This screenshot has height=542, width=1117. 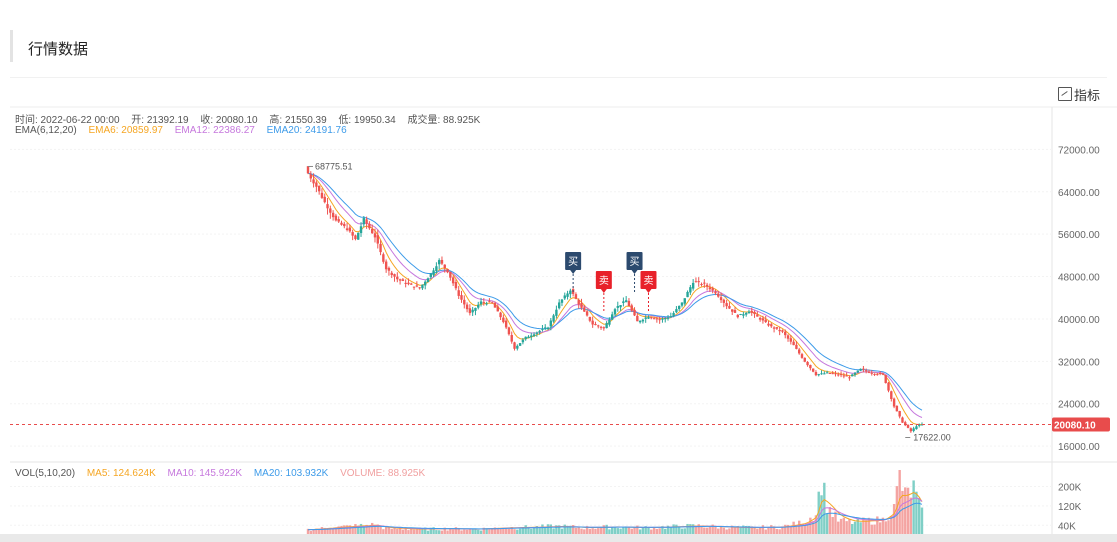 What do you see at coordinates (573, 261) in the screenshot?
I see `buy-marker` at bounding box center [573, 261].